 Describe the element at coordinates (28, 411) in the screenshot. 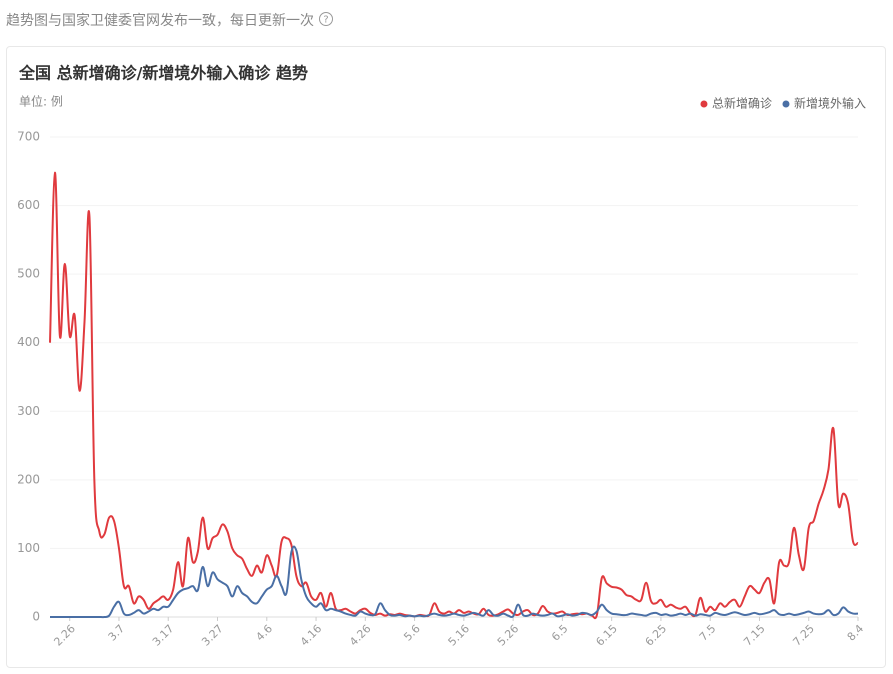

I see `y-tick-label: 300` at that location.